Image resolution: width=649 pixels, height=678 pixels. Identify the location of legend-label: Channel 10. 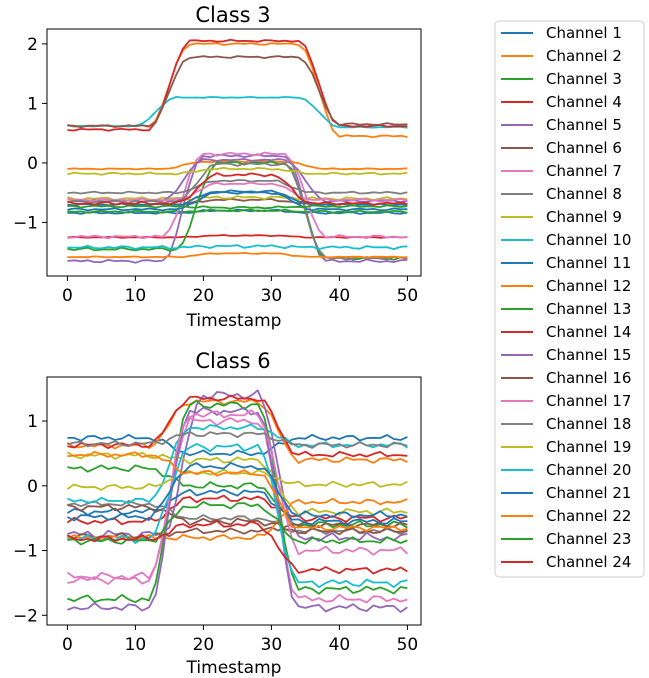
(588, 240).